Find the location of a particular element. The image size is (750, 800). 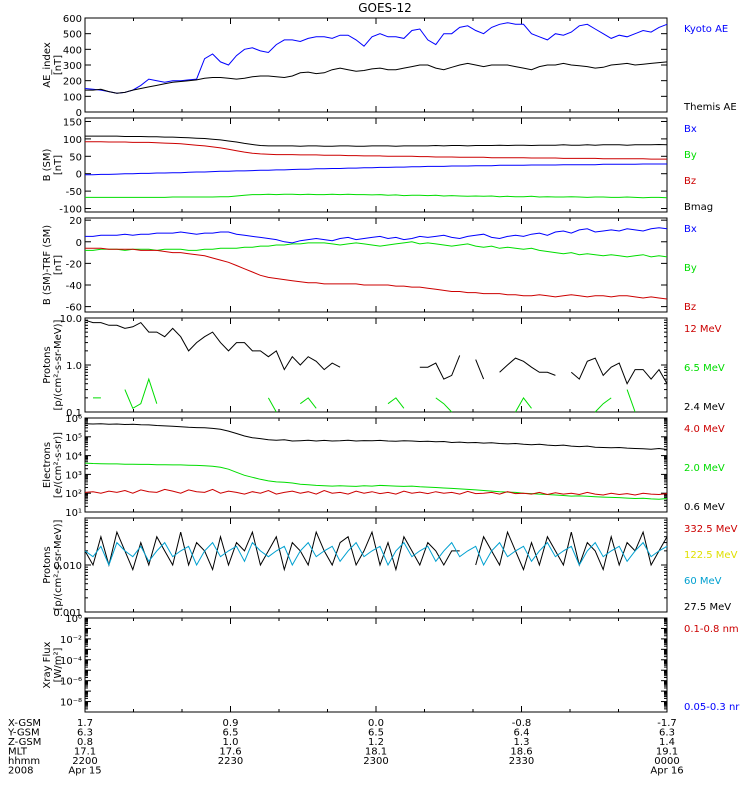

panel-bsmtrf: -60 -40 -20 0 20 B (SM)-TRF (SM) [nT] Bx By Bz is located at coordinates (369, 264).